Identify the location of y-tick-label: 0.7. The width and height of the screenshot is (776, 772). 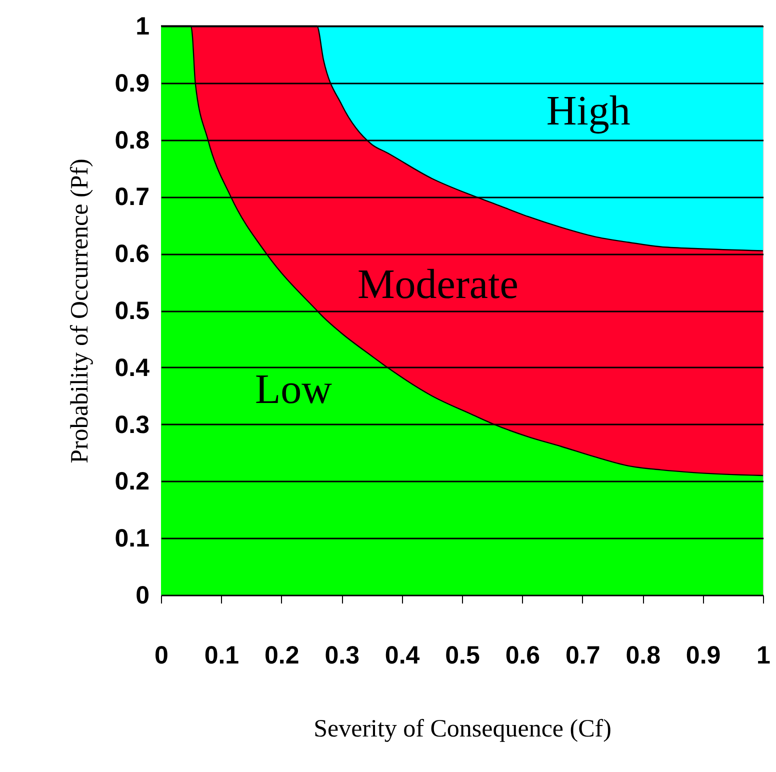
(132, 197).